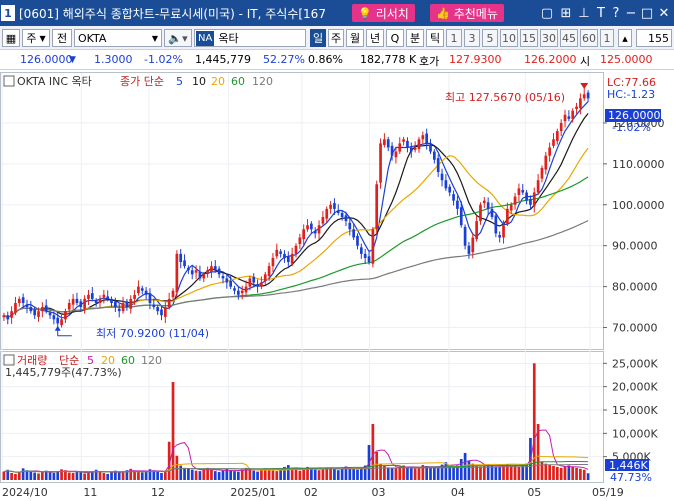 This screenshot has width=674, height=501. I want to click on vol-ma5-legend: 5, so click(90, 360).